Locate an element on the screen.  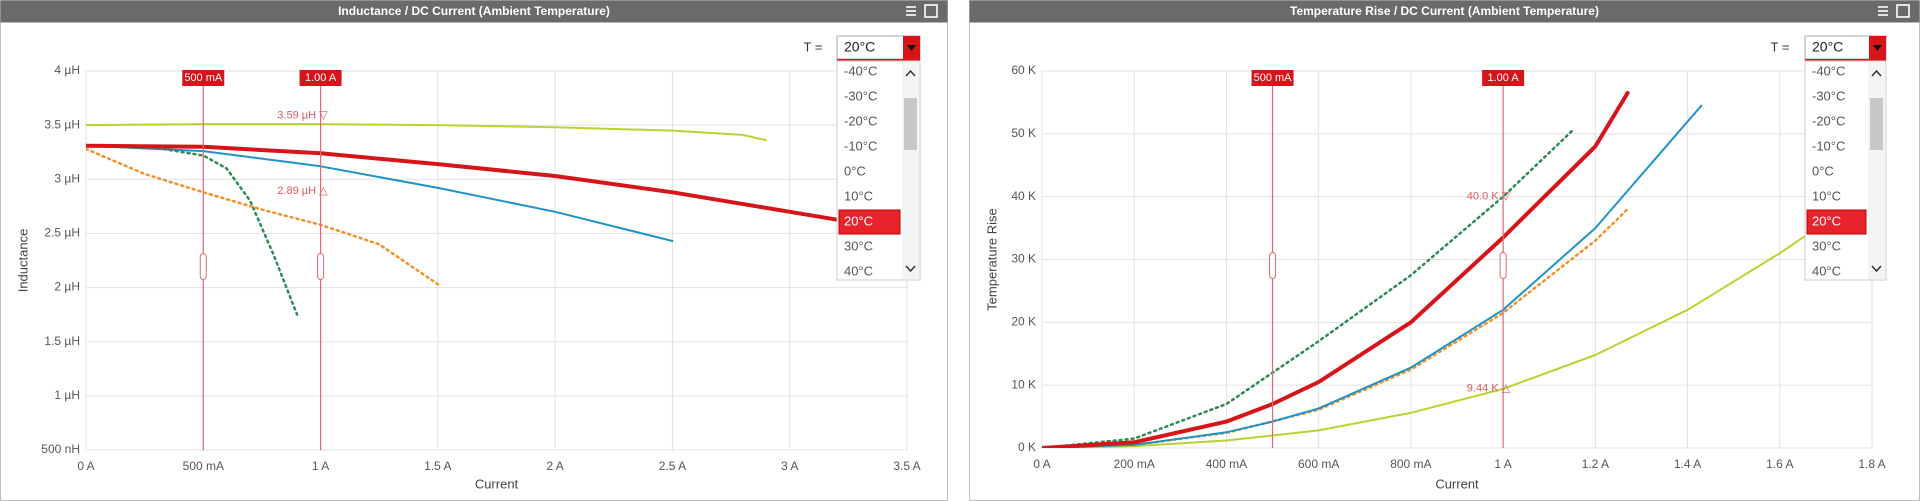
x-tick-label: 500 mA is located at coordinates (203, 466).